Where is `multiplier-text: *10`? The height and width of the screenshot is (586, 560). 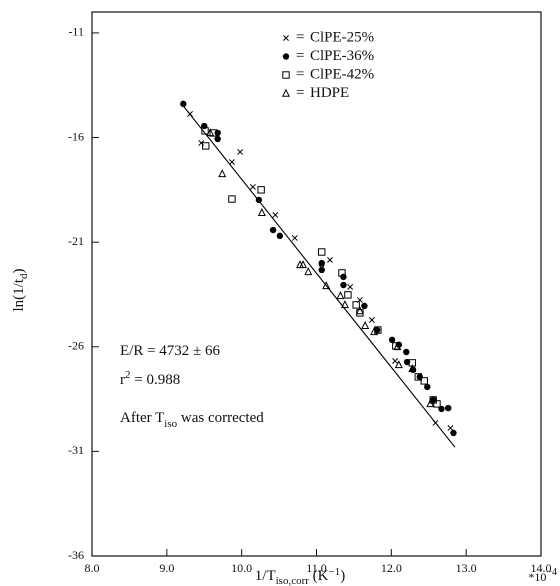 multiplier-text: *10 is located at coordinates (537, 577).